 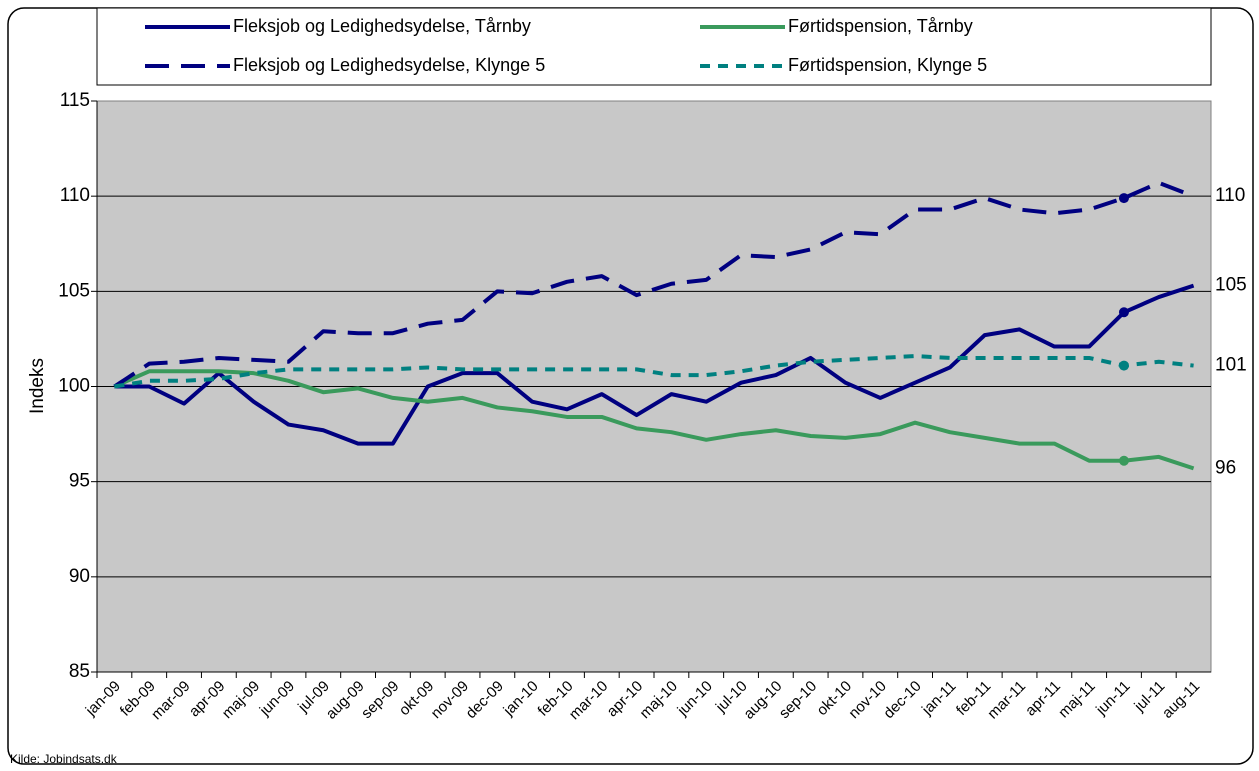 I want to click on y-tick-label: 100, so click(x=74, y=386).